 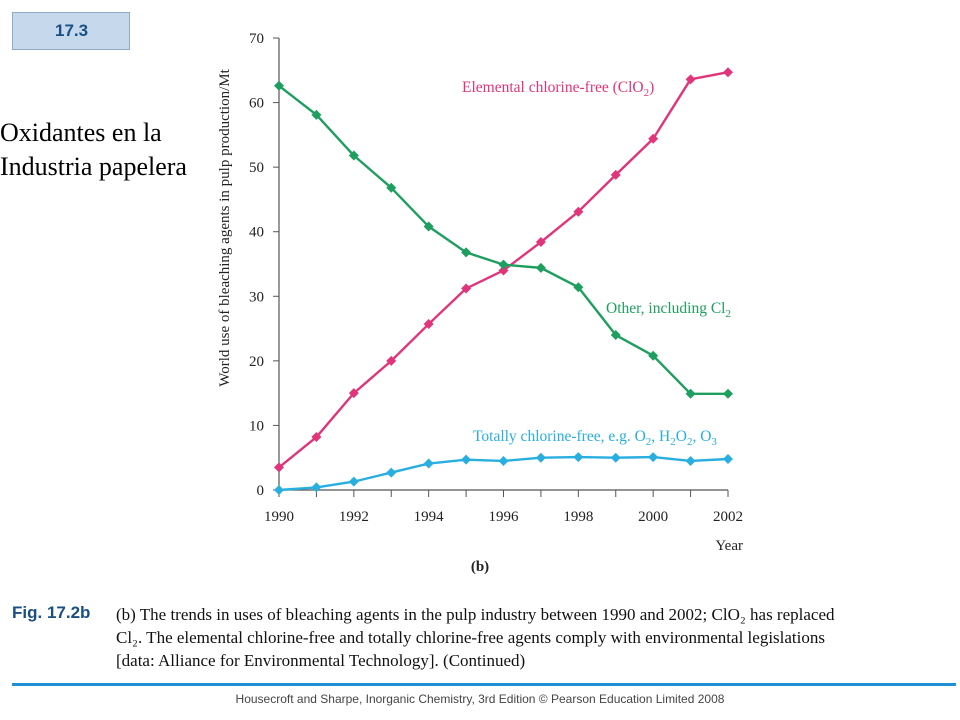 I want to click on y-tick-label: 20, so click(x=256, y=362).